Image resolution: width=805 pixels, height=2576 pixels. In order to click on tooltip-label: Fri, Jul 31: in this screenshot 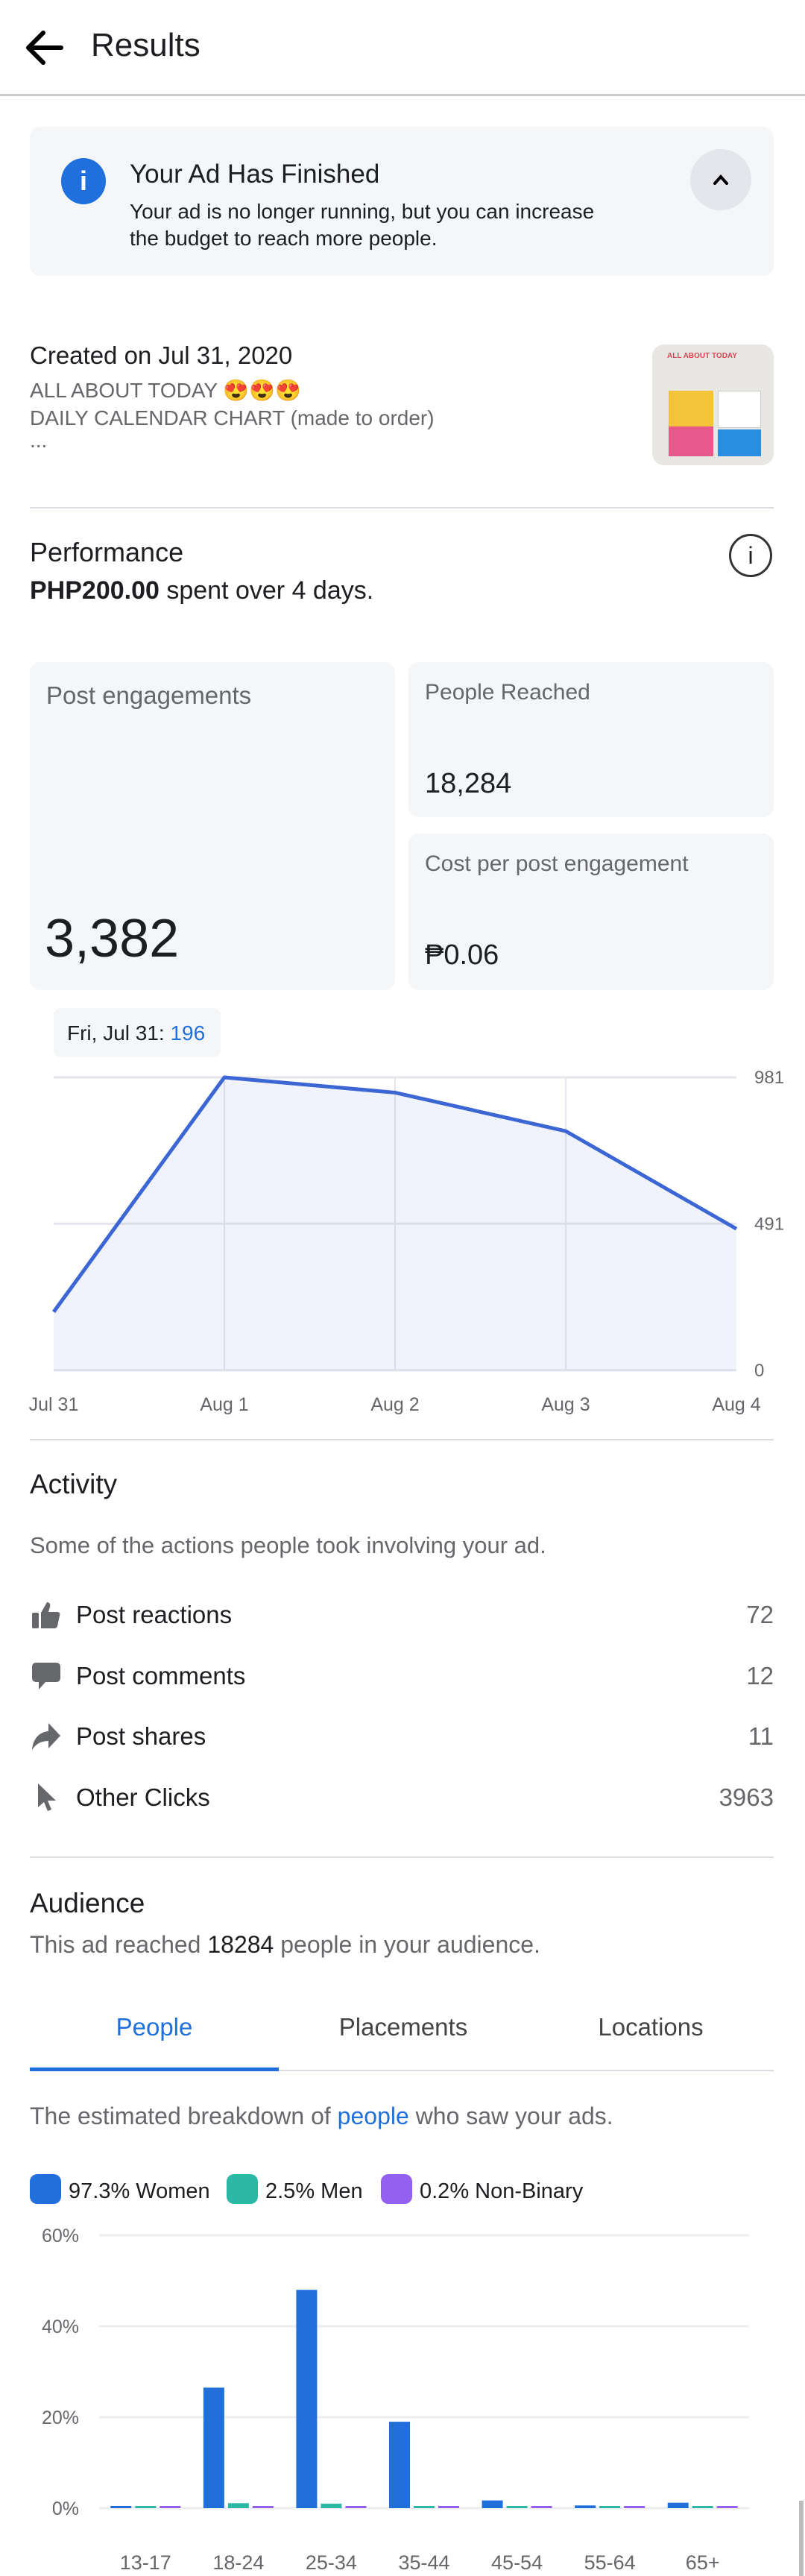, I will do `click(119, 1033)`.